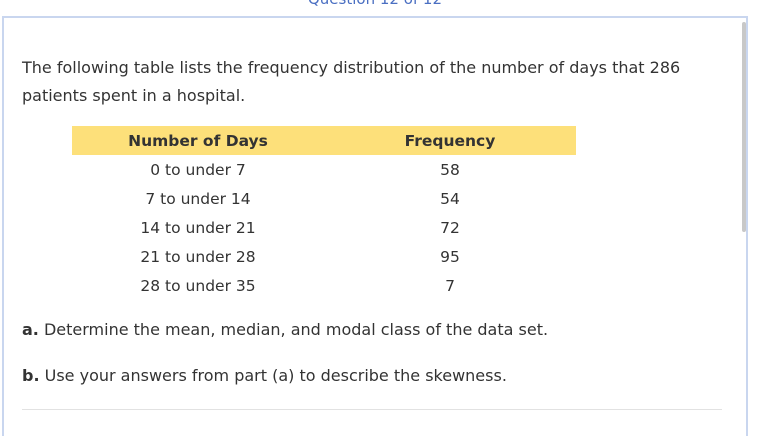 The height and width of the screenshot is (436, 767). I want to click on column-header: Frequency, so click(450, 140).